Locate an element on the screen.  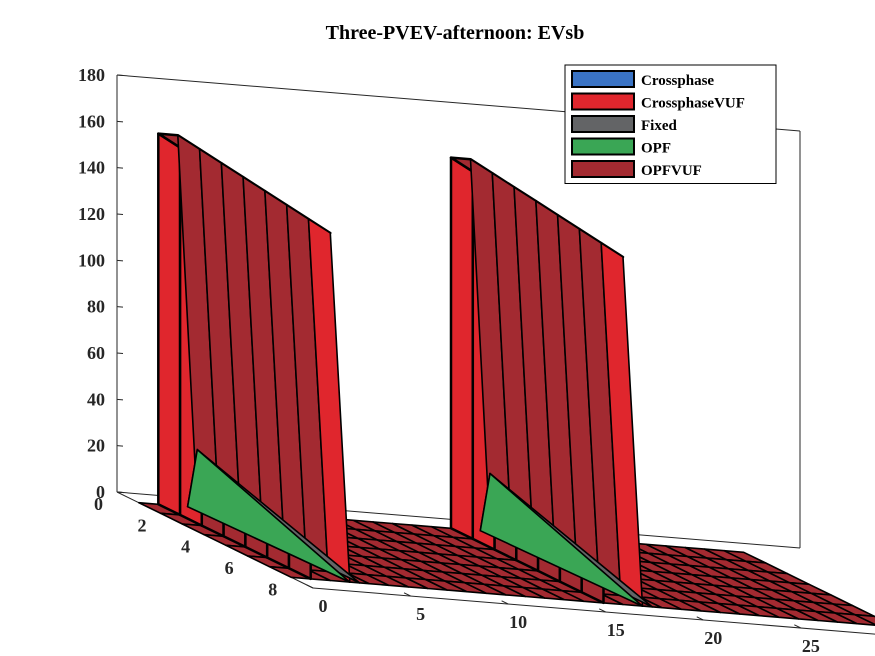
legend-label: Fixed is located at coordinates (659, 126).